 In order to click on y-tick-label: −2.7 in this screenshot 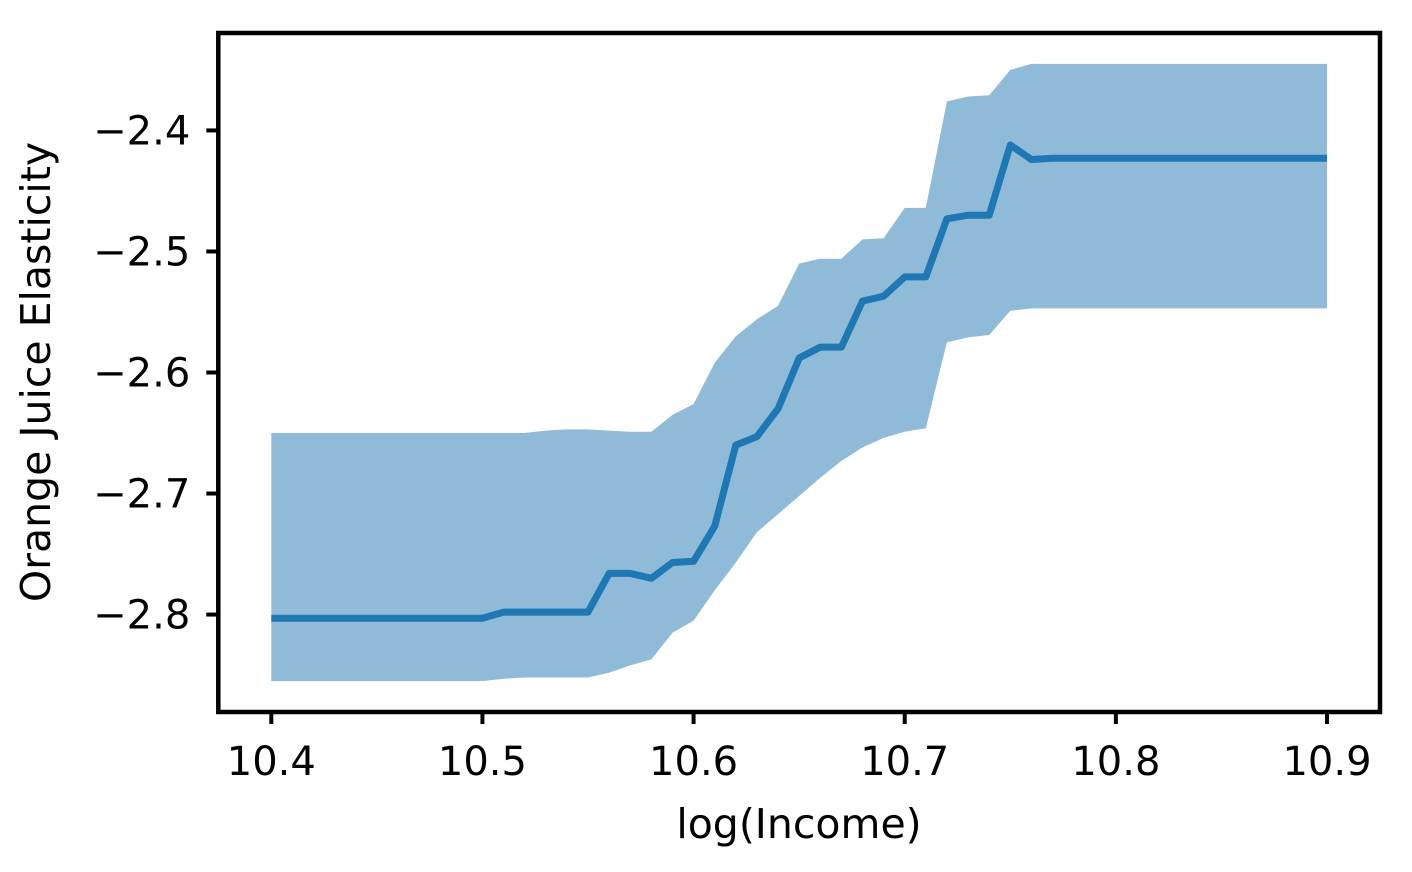, I will do `click(141, 495)`.